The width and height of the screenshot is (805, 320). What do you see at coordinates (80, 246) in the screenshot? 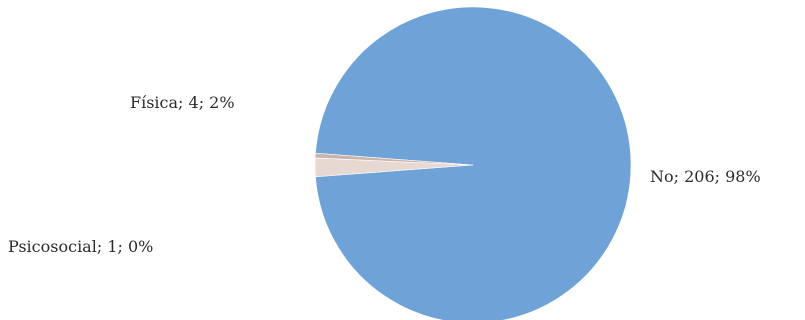
I see `label-psicosocial: Psicosocial; 1; 0%` at bounding box center [80, 246].